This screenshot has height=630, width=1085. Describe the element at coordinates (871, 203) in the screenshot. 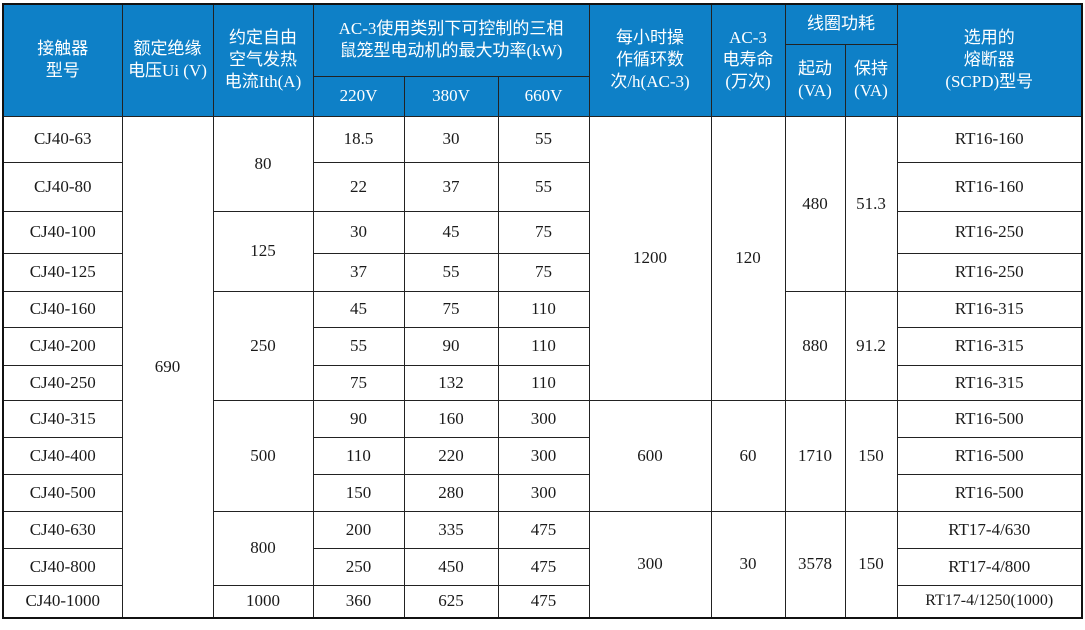

I see `cell-hold-va: 51.3` at that location.